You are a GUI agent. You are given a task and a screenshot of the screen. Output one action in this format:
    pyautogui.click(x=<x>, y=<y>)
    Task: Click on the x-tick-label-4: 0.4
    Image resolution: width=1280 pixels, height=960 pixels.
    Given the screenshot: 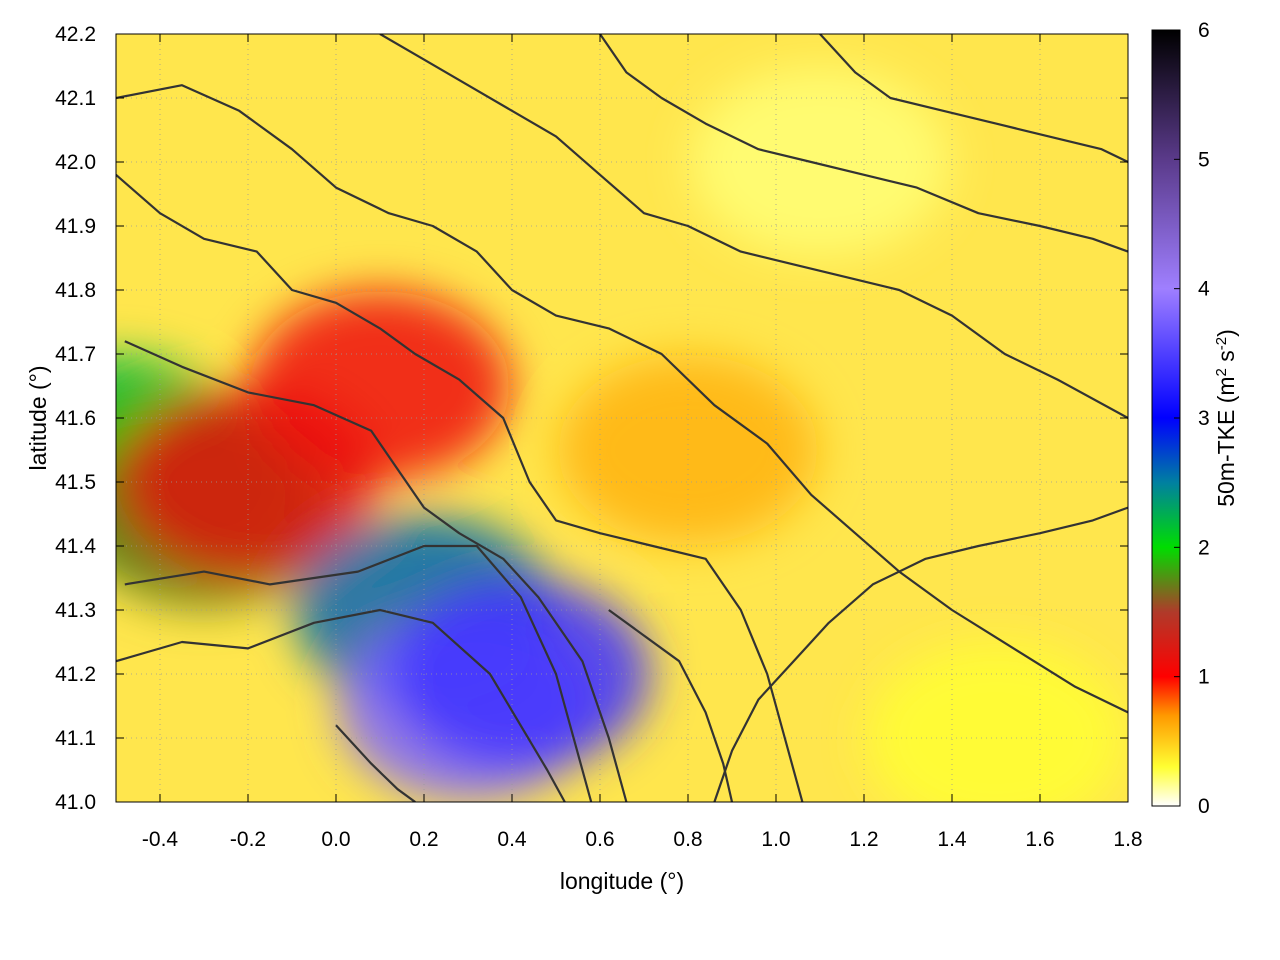 What is the action you would take?
    pyautogui.click(x=512, y=839)
    